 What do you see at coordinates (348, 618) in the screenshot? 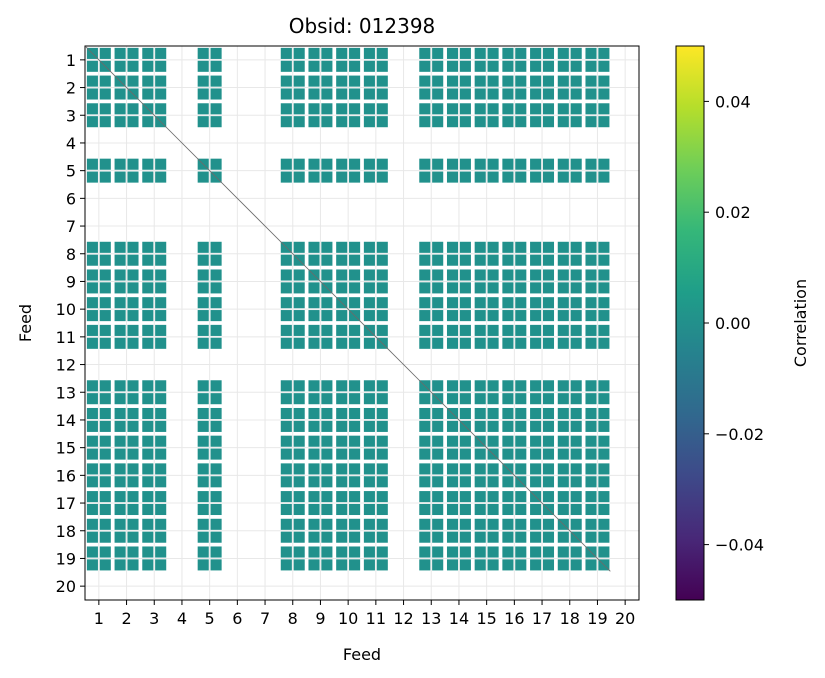
I see `x-tick-label: 10` at bounding box center [348, 618].